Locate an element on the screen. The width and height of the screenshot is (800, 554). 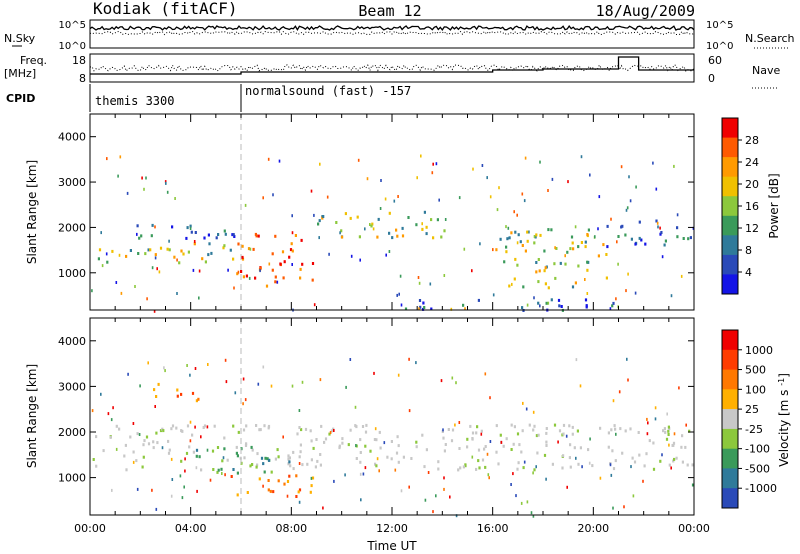
date-title: 18/Aug/2009 is located at coordinates (645, 11).